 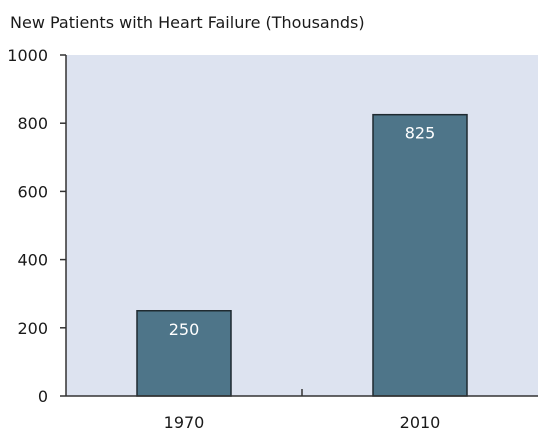 What do you see at coordinates (27, 55) in the screenshot?
I see `y-tick-label: 1000` at bounding box center [27, 55].